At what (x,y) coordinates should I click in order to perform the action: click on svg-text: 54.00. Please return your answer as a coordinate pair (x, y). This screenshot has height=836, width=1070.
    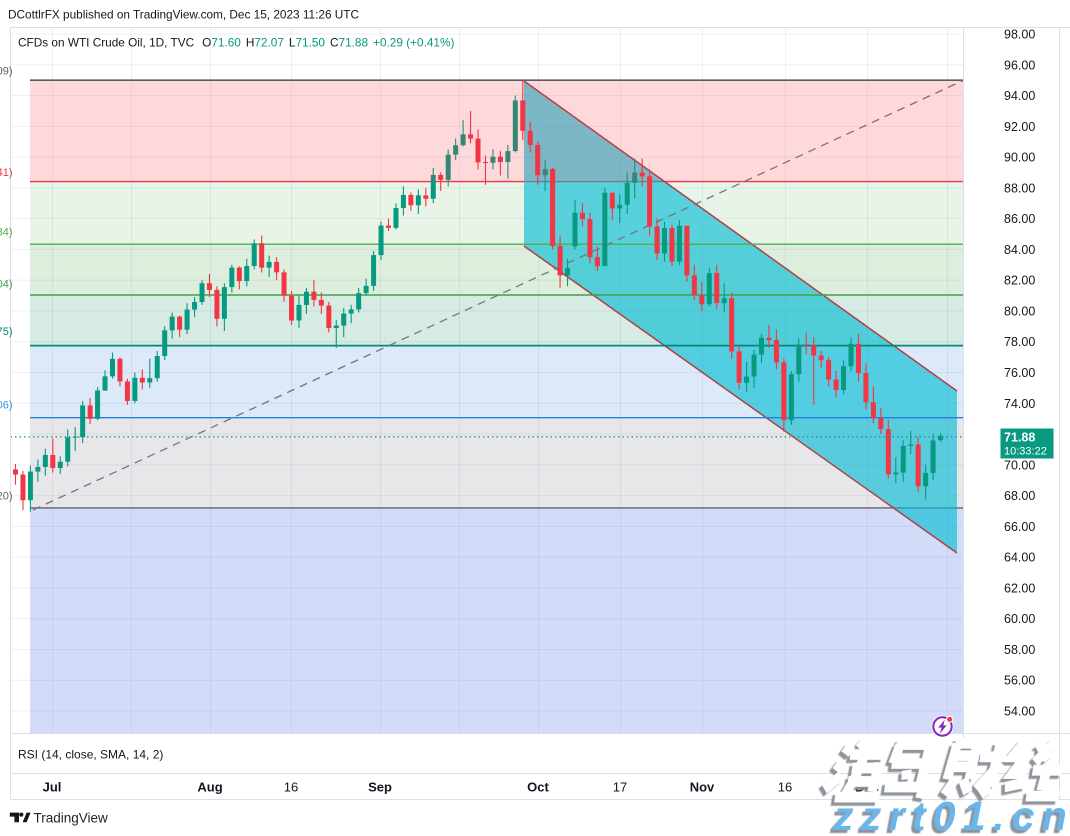
    Looking at the image, I should click on (1019, 712).